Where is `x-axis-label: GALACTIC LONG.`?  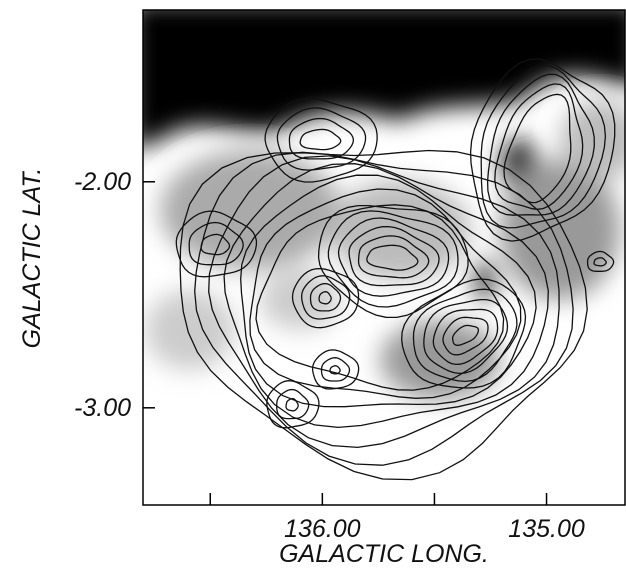
x-axis-label: GALACTIC LONG. is located at coordinates (384, 554).